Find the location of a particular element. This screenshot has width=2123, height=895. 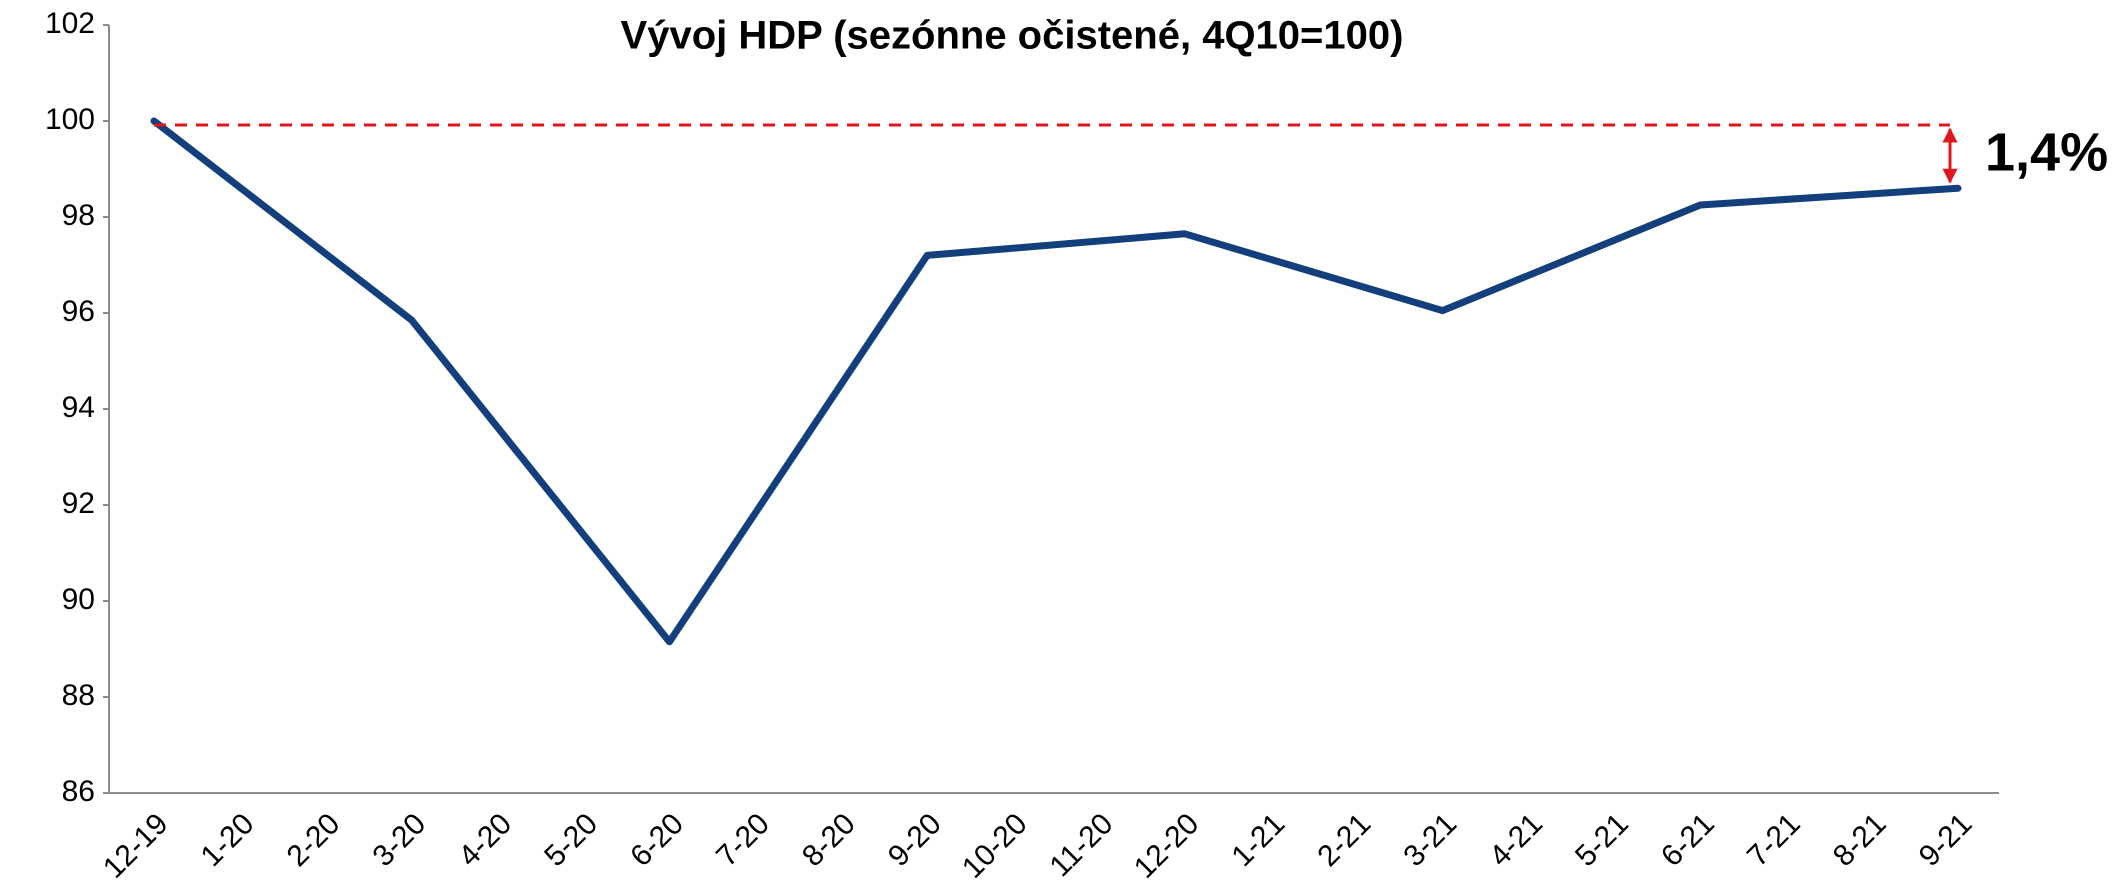

y-tick-label: 96 is located at coordinates (78, 311).